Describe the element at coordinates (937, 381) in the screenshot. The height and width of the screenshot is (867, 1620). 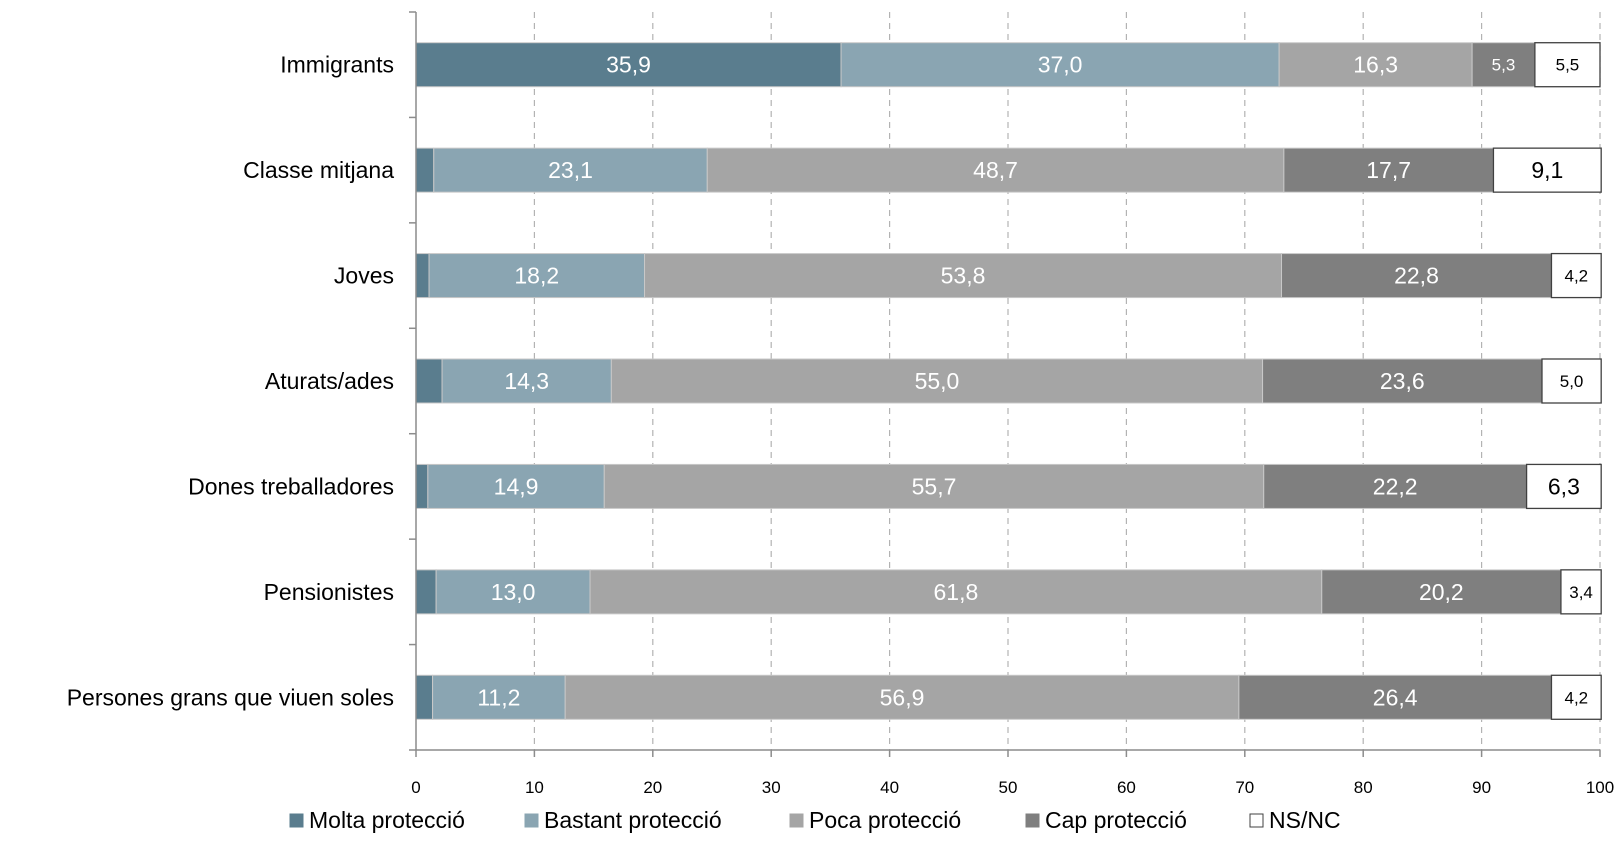
I see `bar-data-label: 55,0` at that location.